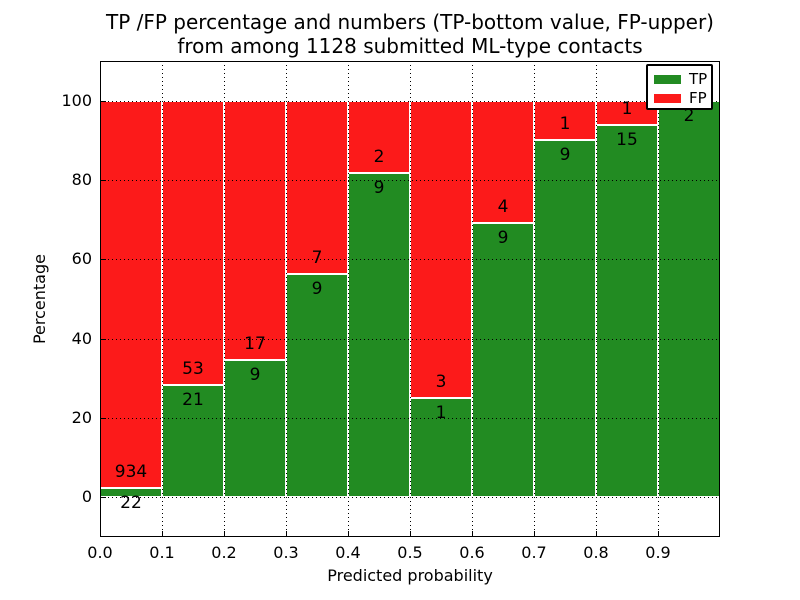 The height and width of the screenshot is (600, 800). Describe the element at coordinates (682, 79) in the screenshot. I see `legend-item-tp: TP` at that location.